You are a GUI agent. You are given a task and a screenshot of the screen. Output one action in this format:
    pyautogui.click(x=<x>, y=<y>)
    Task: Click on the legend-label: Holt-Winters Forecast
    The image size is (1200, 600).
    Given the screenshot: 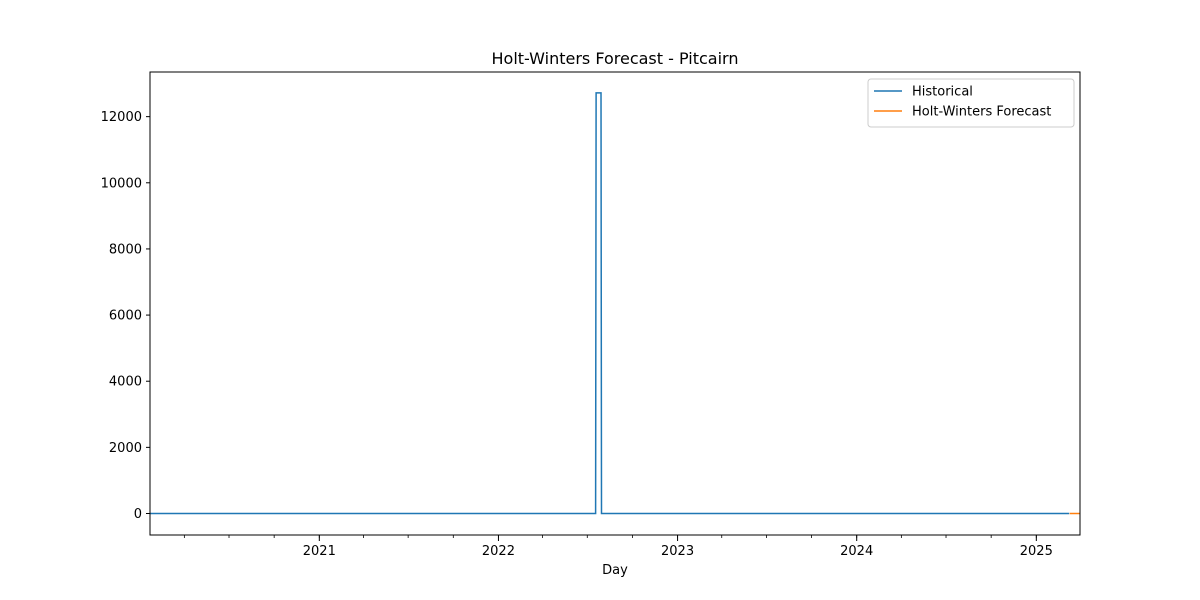 What is the action you would take?
    pyautogui.click(x=981, y=112)
    